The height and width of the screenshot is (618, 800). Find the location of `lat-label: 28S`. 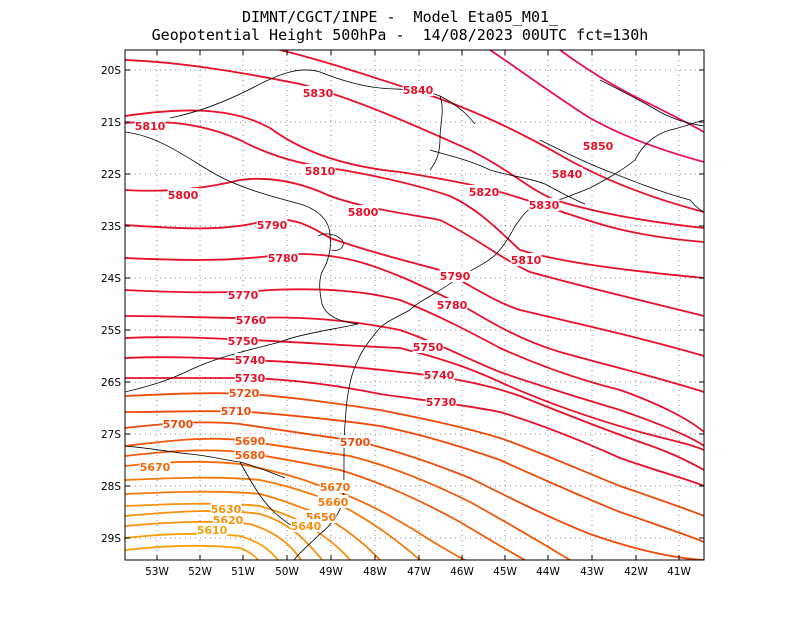

lat-label: 28S is located at coordinates (111, 487).